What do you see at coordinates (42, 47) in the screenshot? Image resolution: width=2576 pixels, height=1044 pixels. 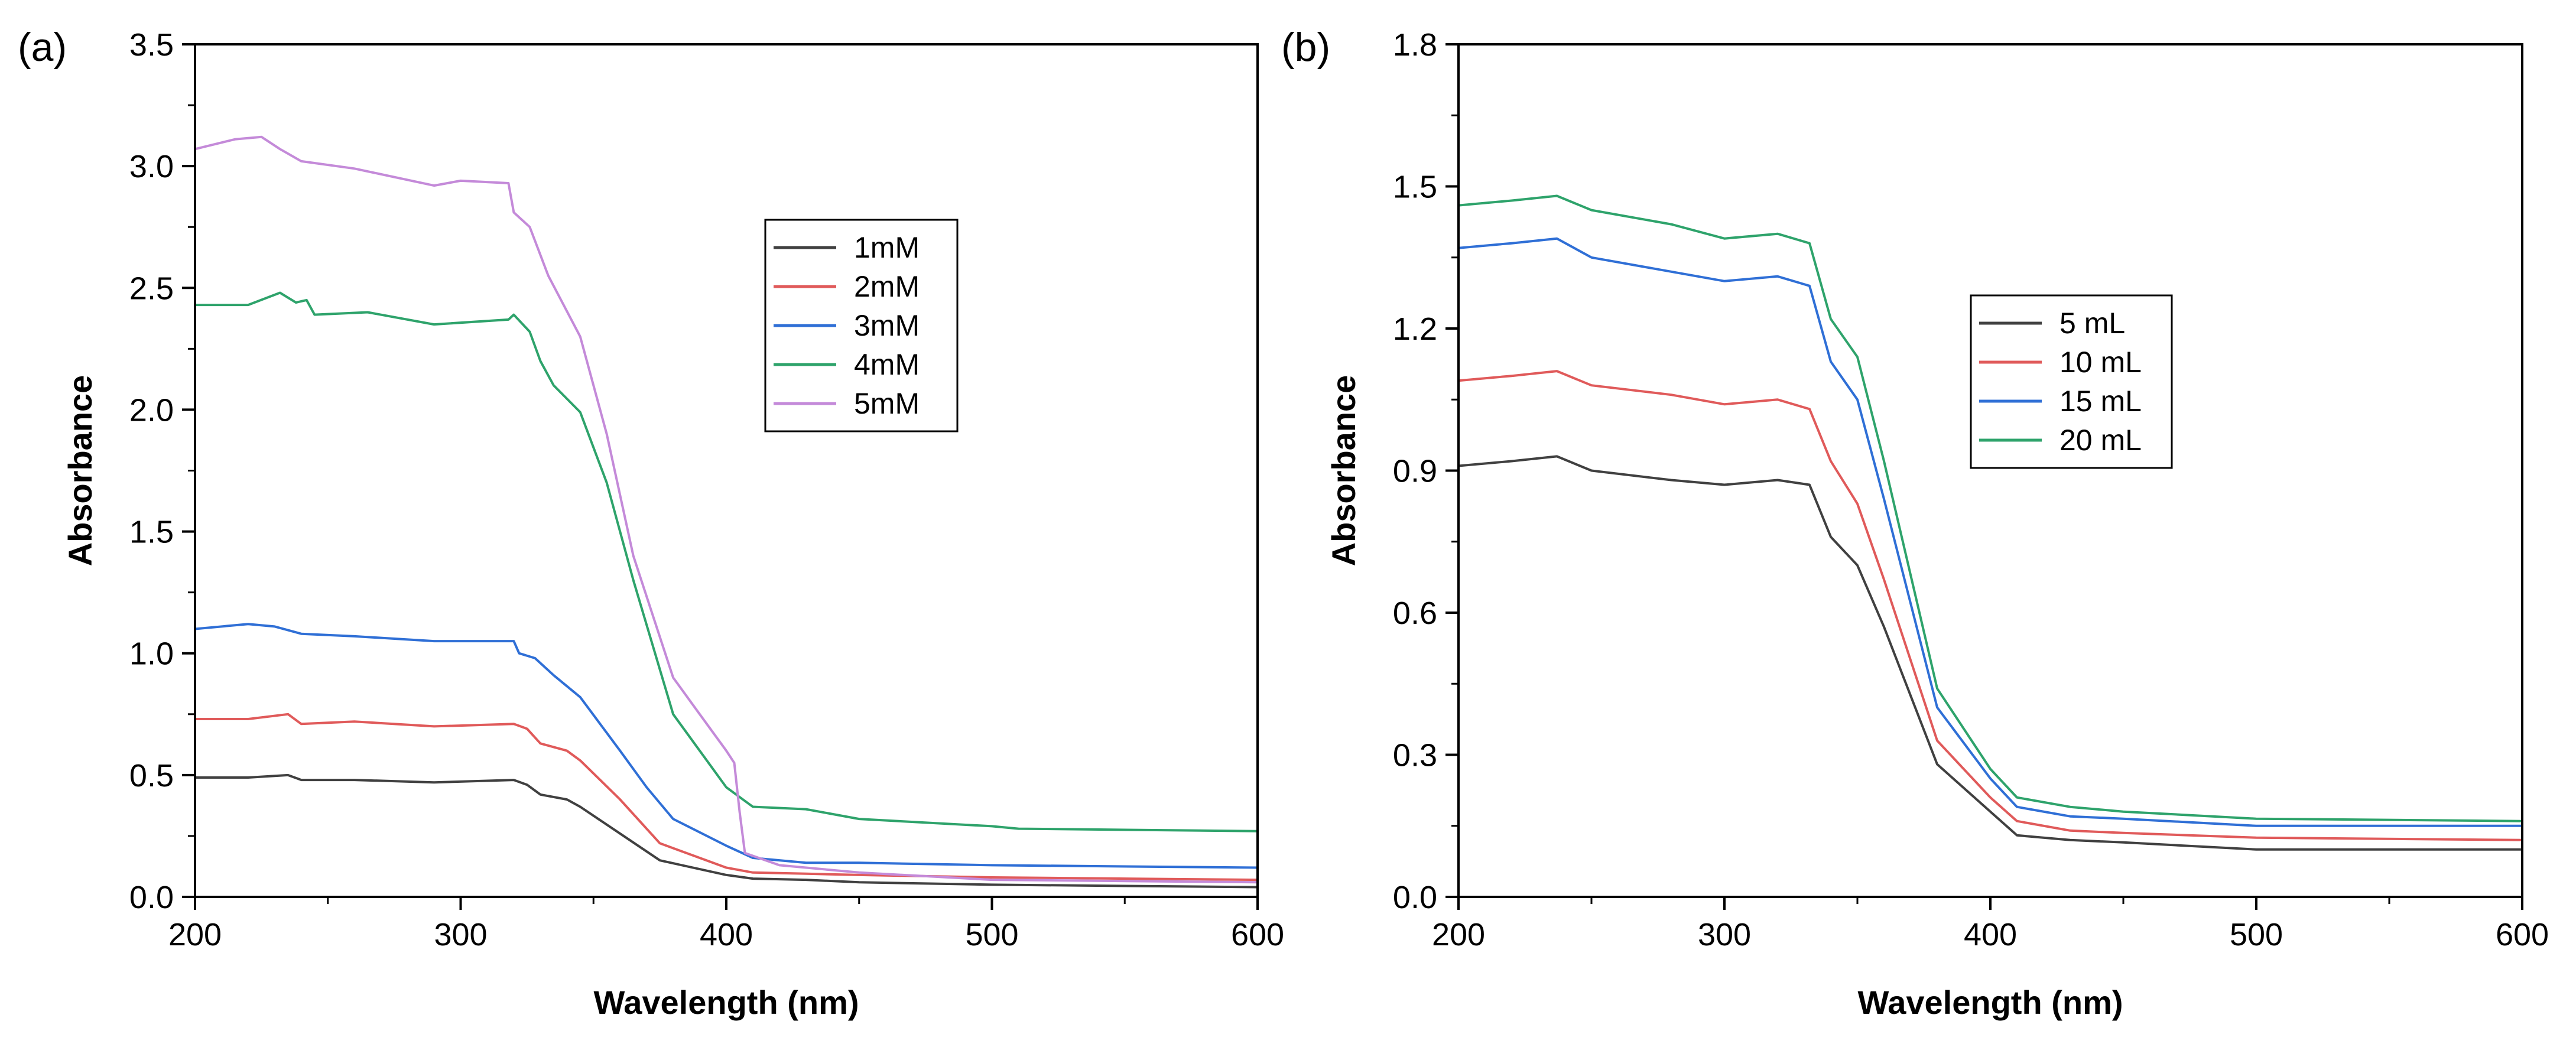 I see `panel-label: (a)` at bounding box center [42, 47].